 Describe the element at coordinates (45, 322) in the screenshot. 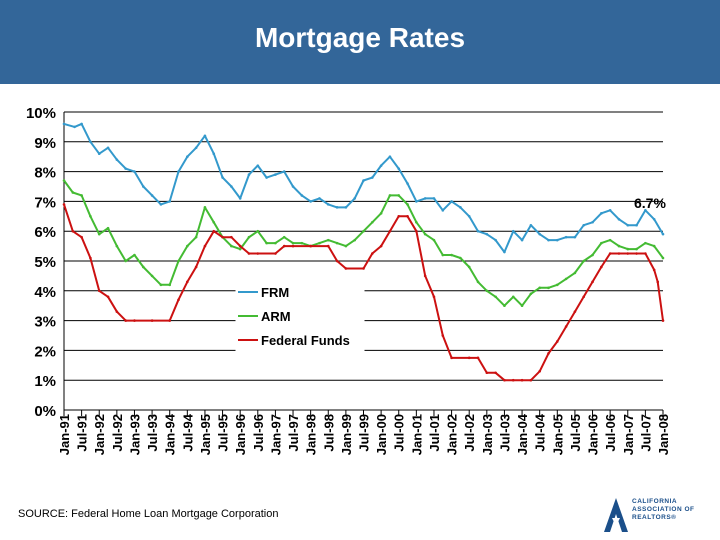

I see `y-tick-label: 3%` at that location.